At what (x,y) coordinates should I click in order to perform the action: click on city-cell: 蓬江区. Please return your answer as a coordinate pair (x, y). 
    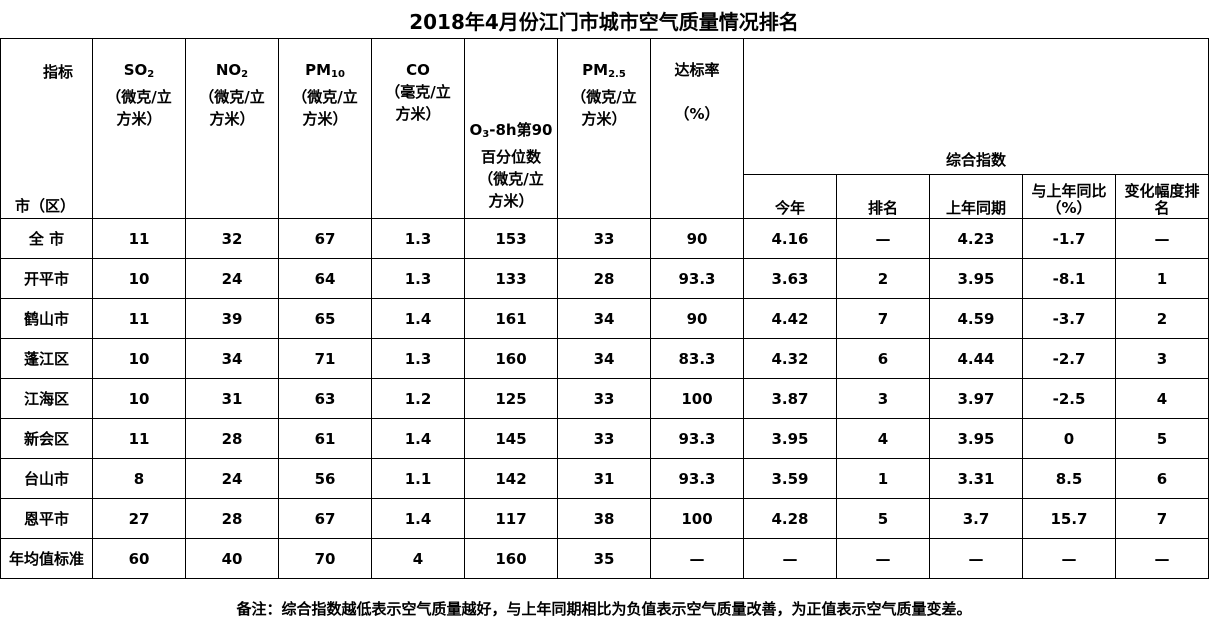
    Looking at the image, I should click on (46, 358).